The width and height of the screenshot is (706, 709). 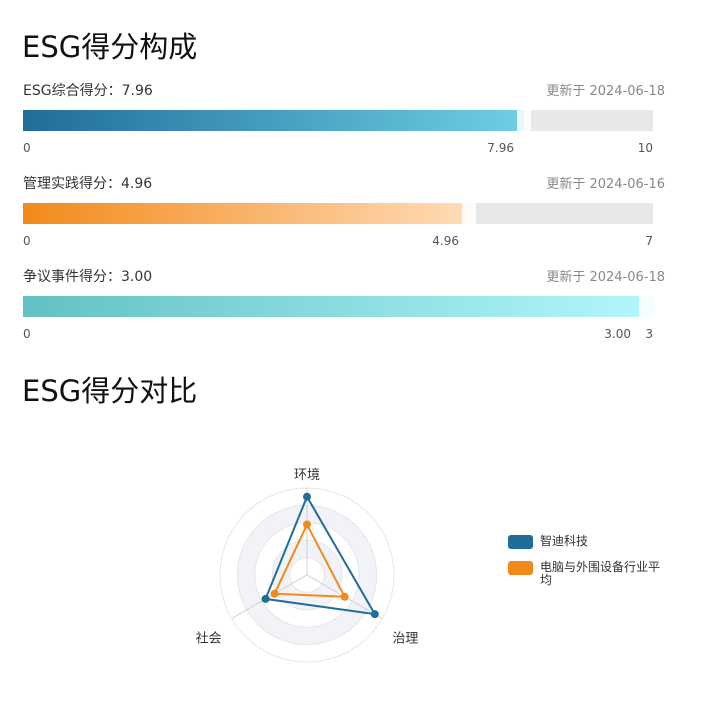 What do you see at coordinates (500, 148) in the screenshot?
I see `score-value-label: 7.96` at bounding box center [500, 148].